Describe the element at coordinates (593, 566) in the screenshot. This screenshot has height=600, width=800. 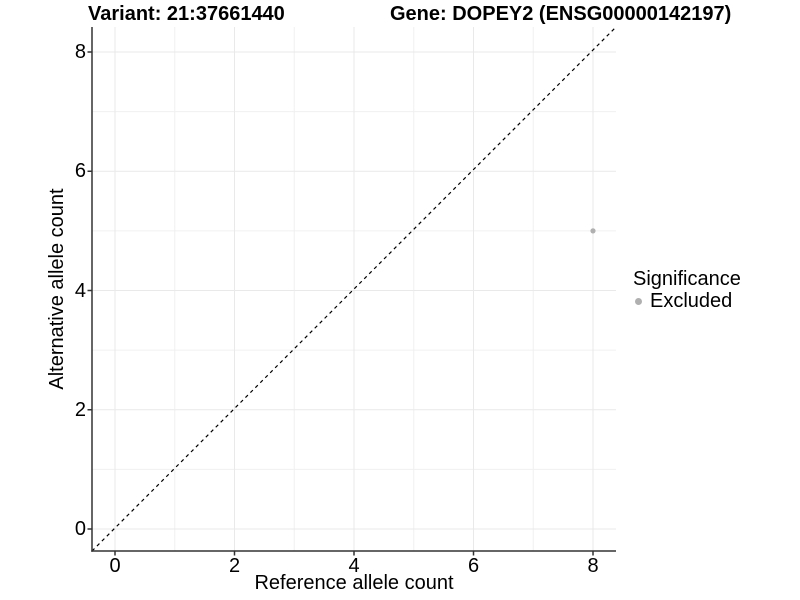
I see `x-tick-label: 8` at that location.